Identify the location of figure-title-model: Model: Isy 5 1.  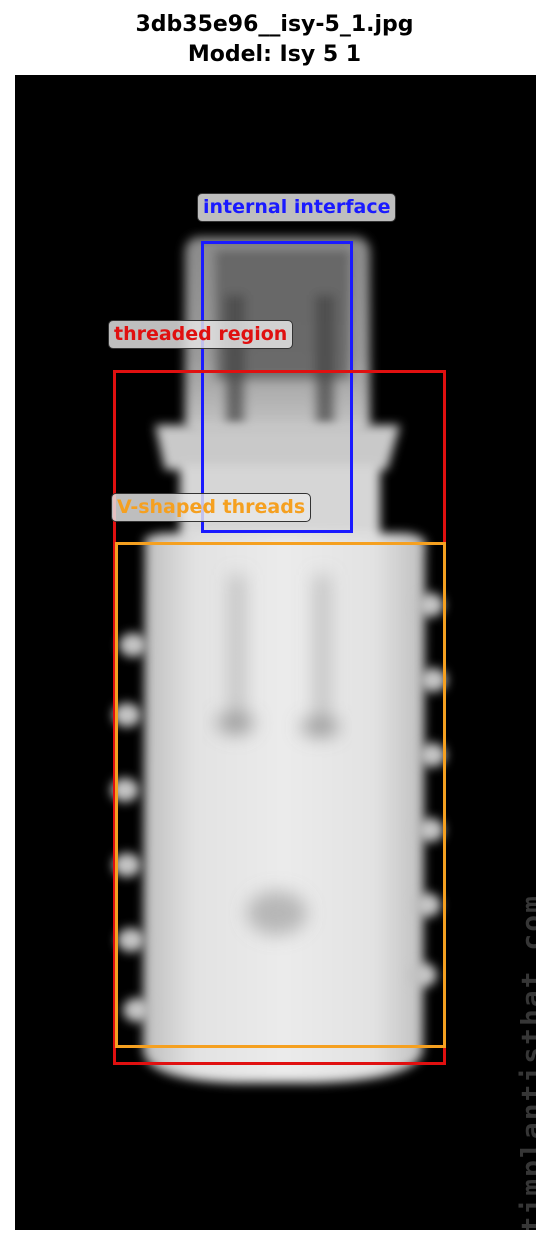
(274, 54).